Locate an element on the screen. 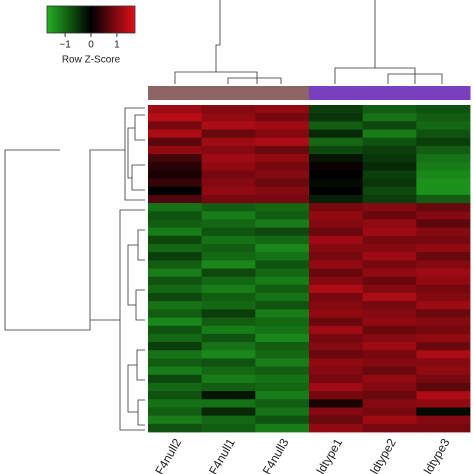  column-label: F4null2 is located at coordinates (168, 455).